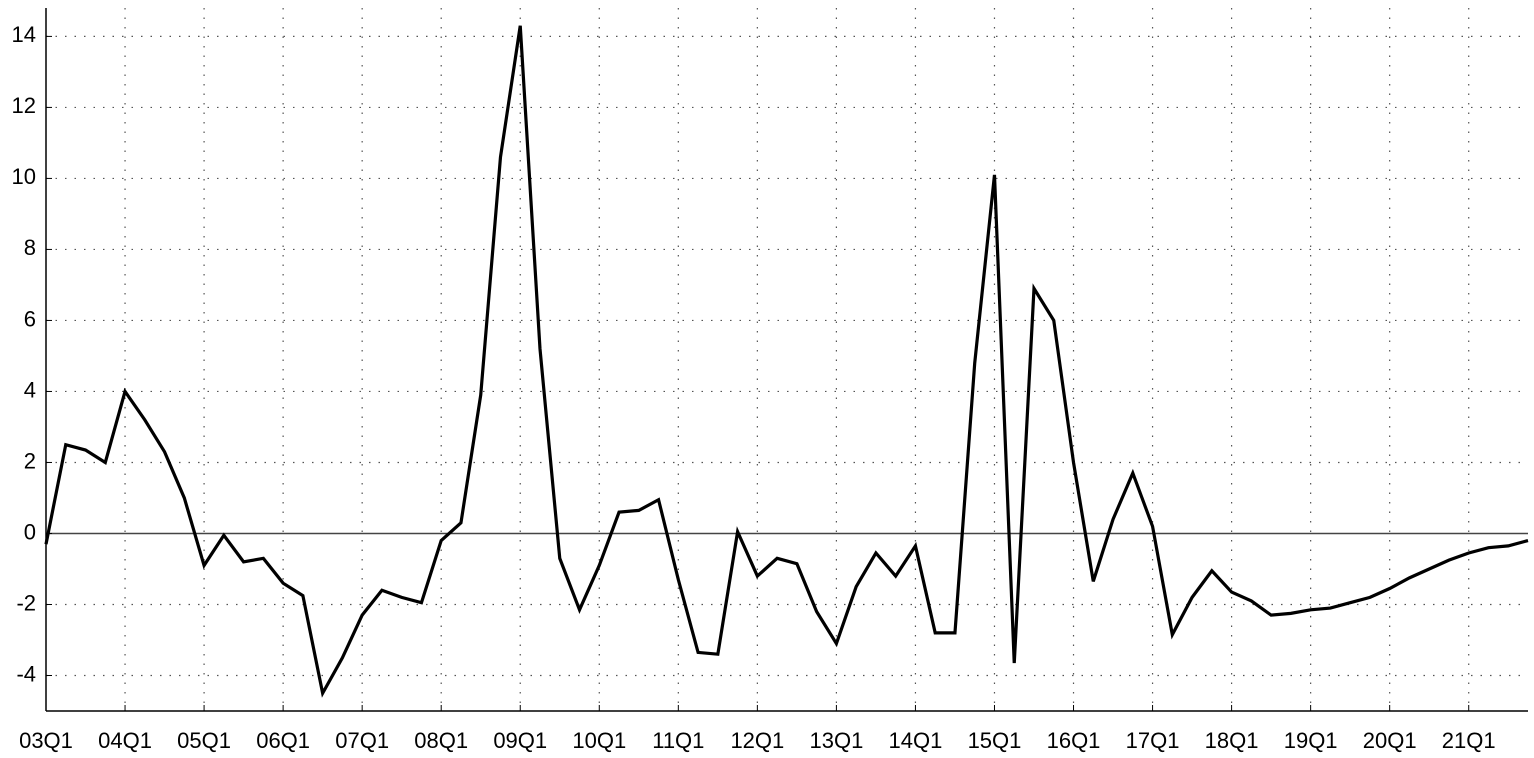  What do you see at coordinates (30, 460) in the screenshot?
I see `y-tick-label: 2` at bounding box center [30, 460].